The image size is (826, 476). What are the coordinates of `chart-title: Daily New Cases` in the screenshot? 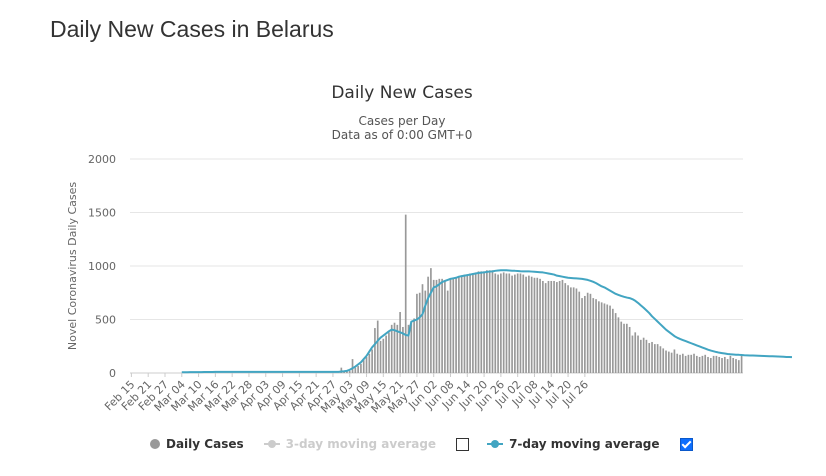 It's located at (402, 93).